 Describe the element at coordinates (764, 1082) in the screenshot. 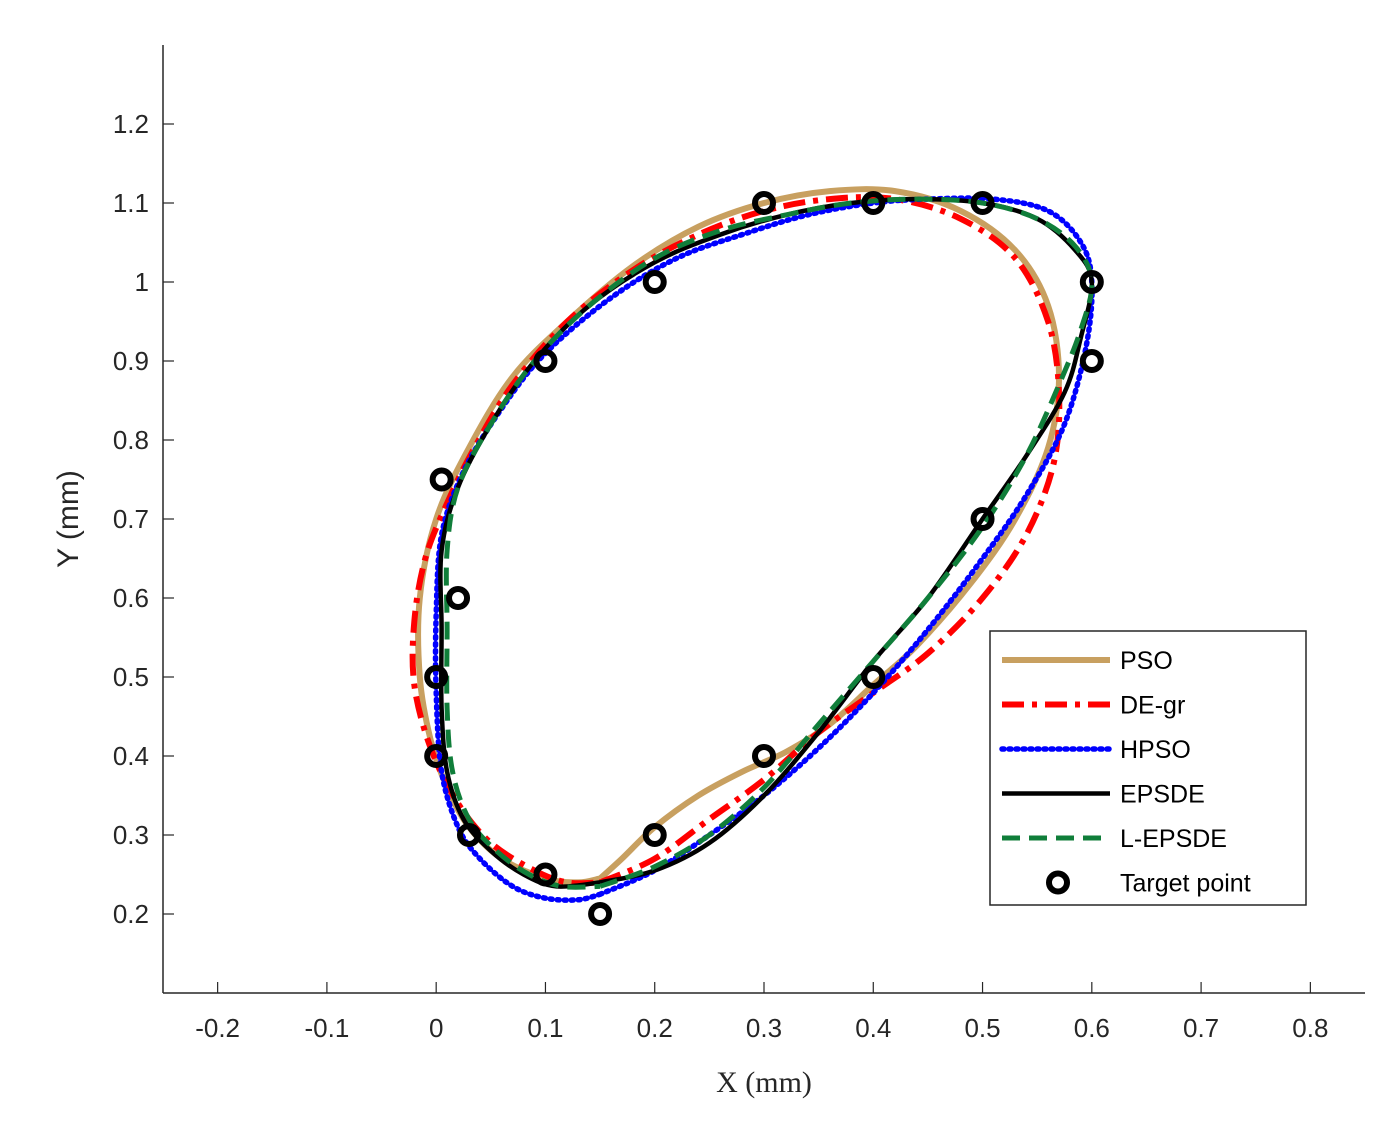

I see `x-axis-label: X (mm)` at that location.